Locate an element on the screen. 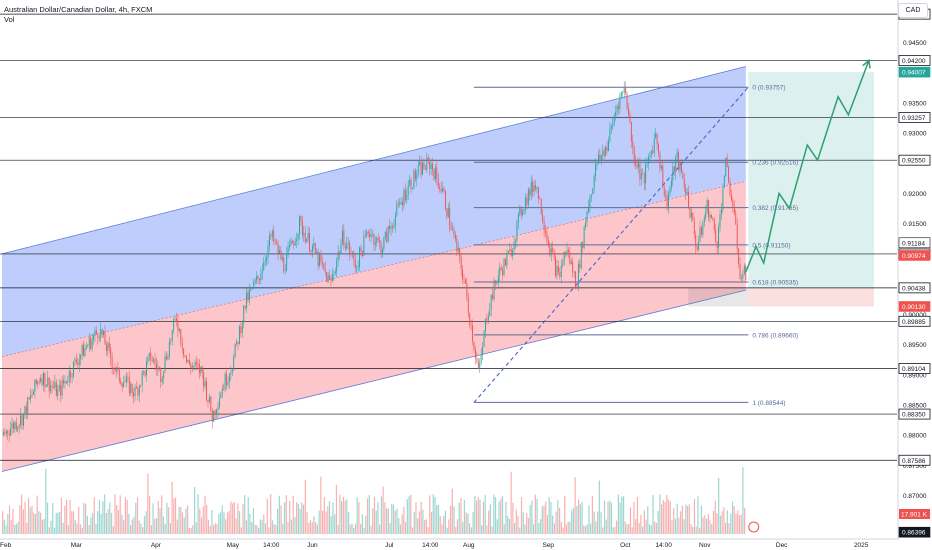  time-axis-tick-label: Aug is located at coordinates (469, 545).